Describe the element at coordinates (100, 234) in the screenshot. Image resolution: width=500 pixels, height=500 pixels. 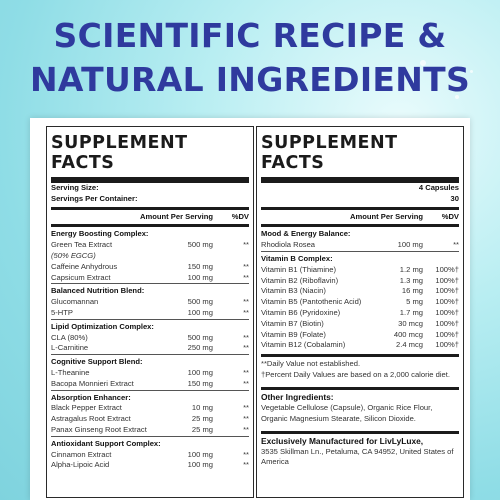
I see `section-title: Energy Boosting Complex:` at that location.